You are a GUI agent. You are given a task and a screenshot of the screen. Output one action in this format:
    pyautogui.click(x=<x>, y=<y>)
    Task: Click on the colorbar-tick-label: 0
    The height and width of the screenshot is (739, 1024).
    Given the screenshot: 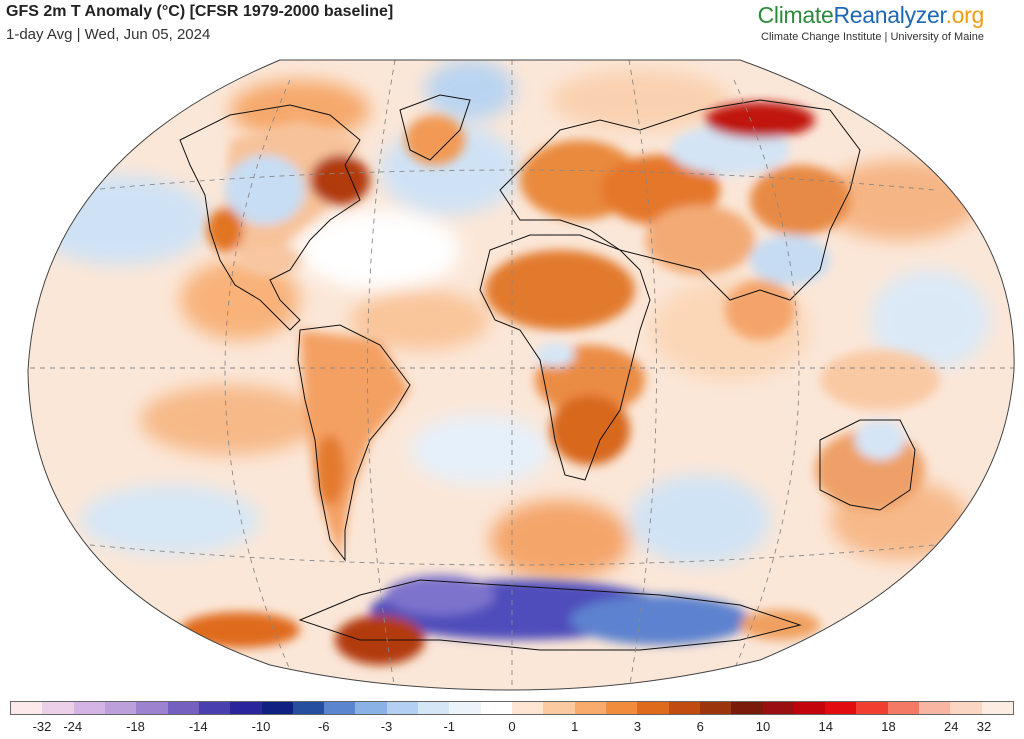 What is the action you would take?
    pyautogui.click(x=512, y=726)
    